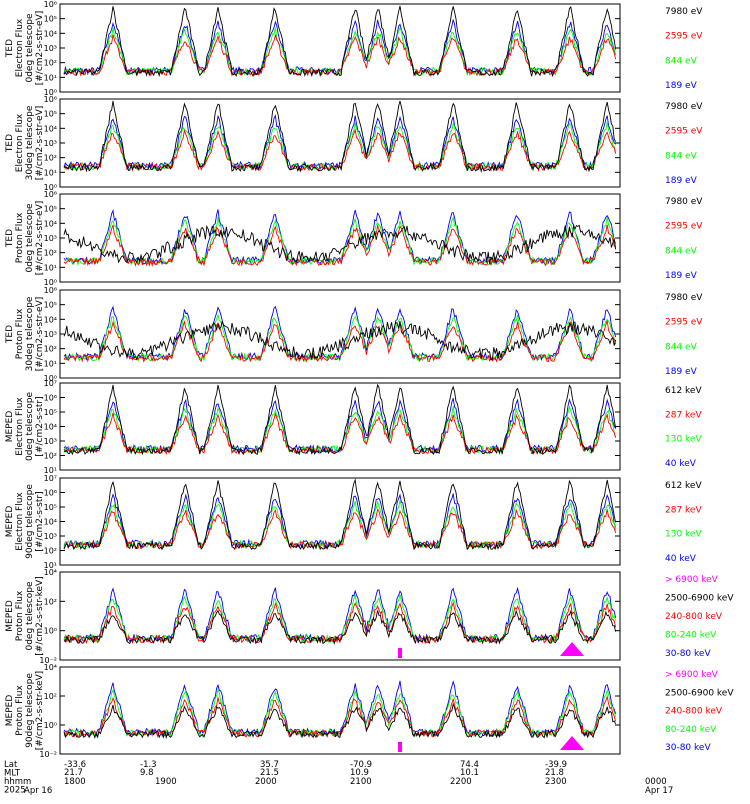 The width and height of the screenshot is (750, 804). I want to click on time-tick-label: 1900, so click(166, 782).